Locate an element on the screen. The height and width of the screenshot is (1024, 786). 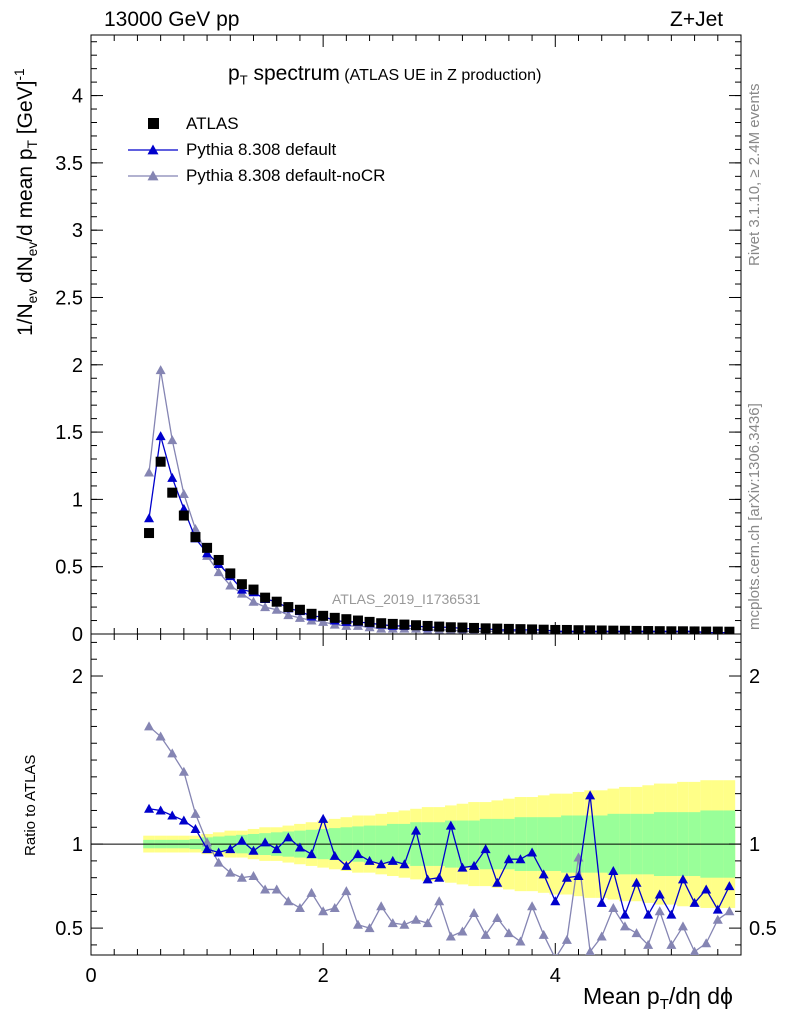
main-y-tick-label: 3.5 is located at coordinates (69, 164).